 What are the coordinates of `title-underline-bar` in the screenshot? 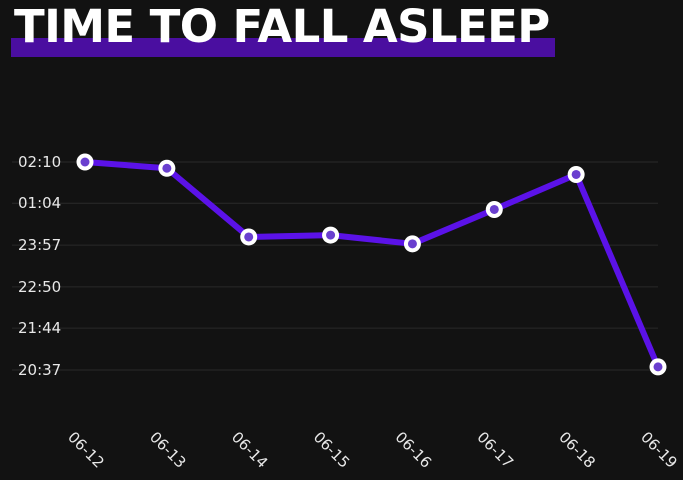 It's located at (283, 47).